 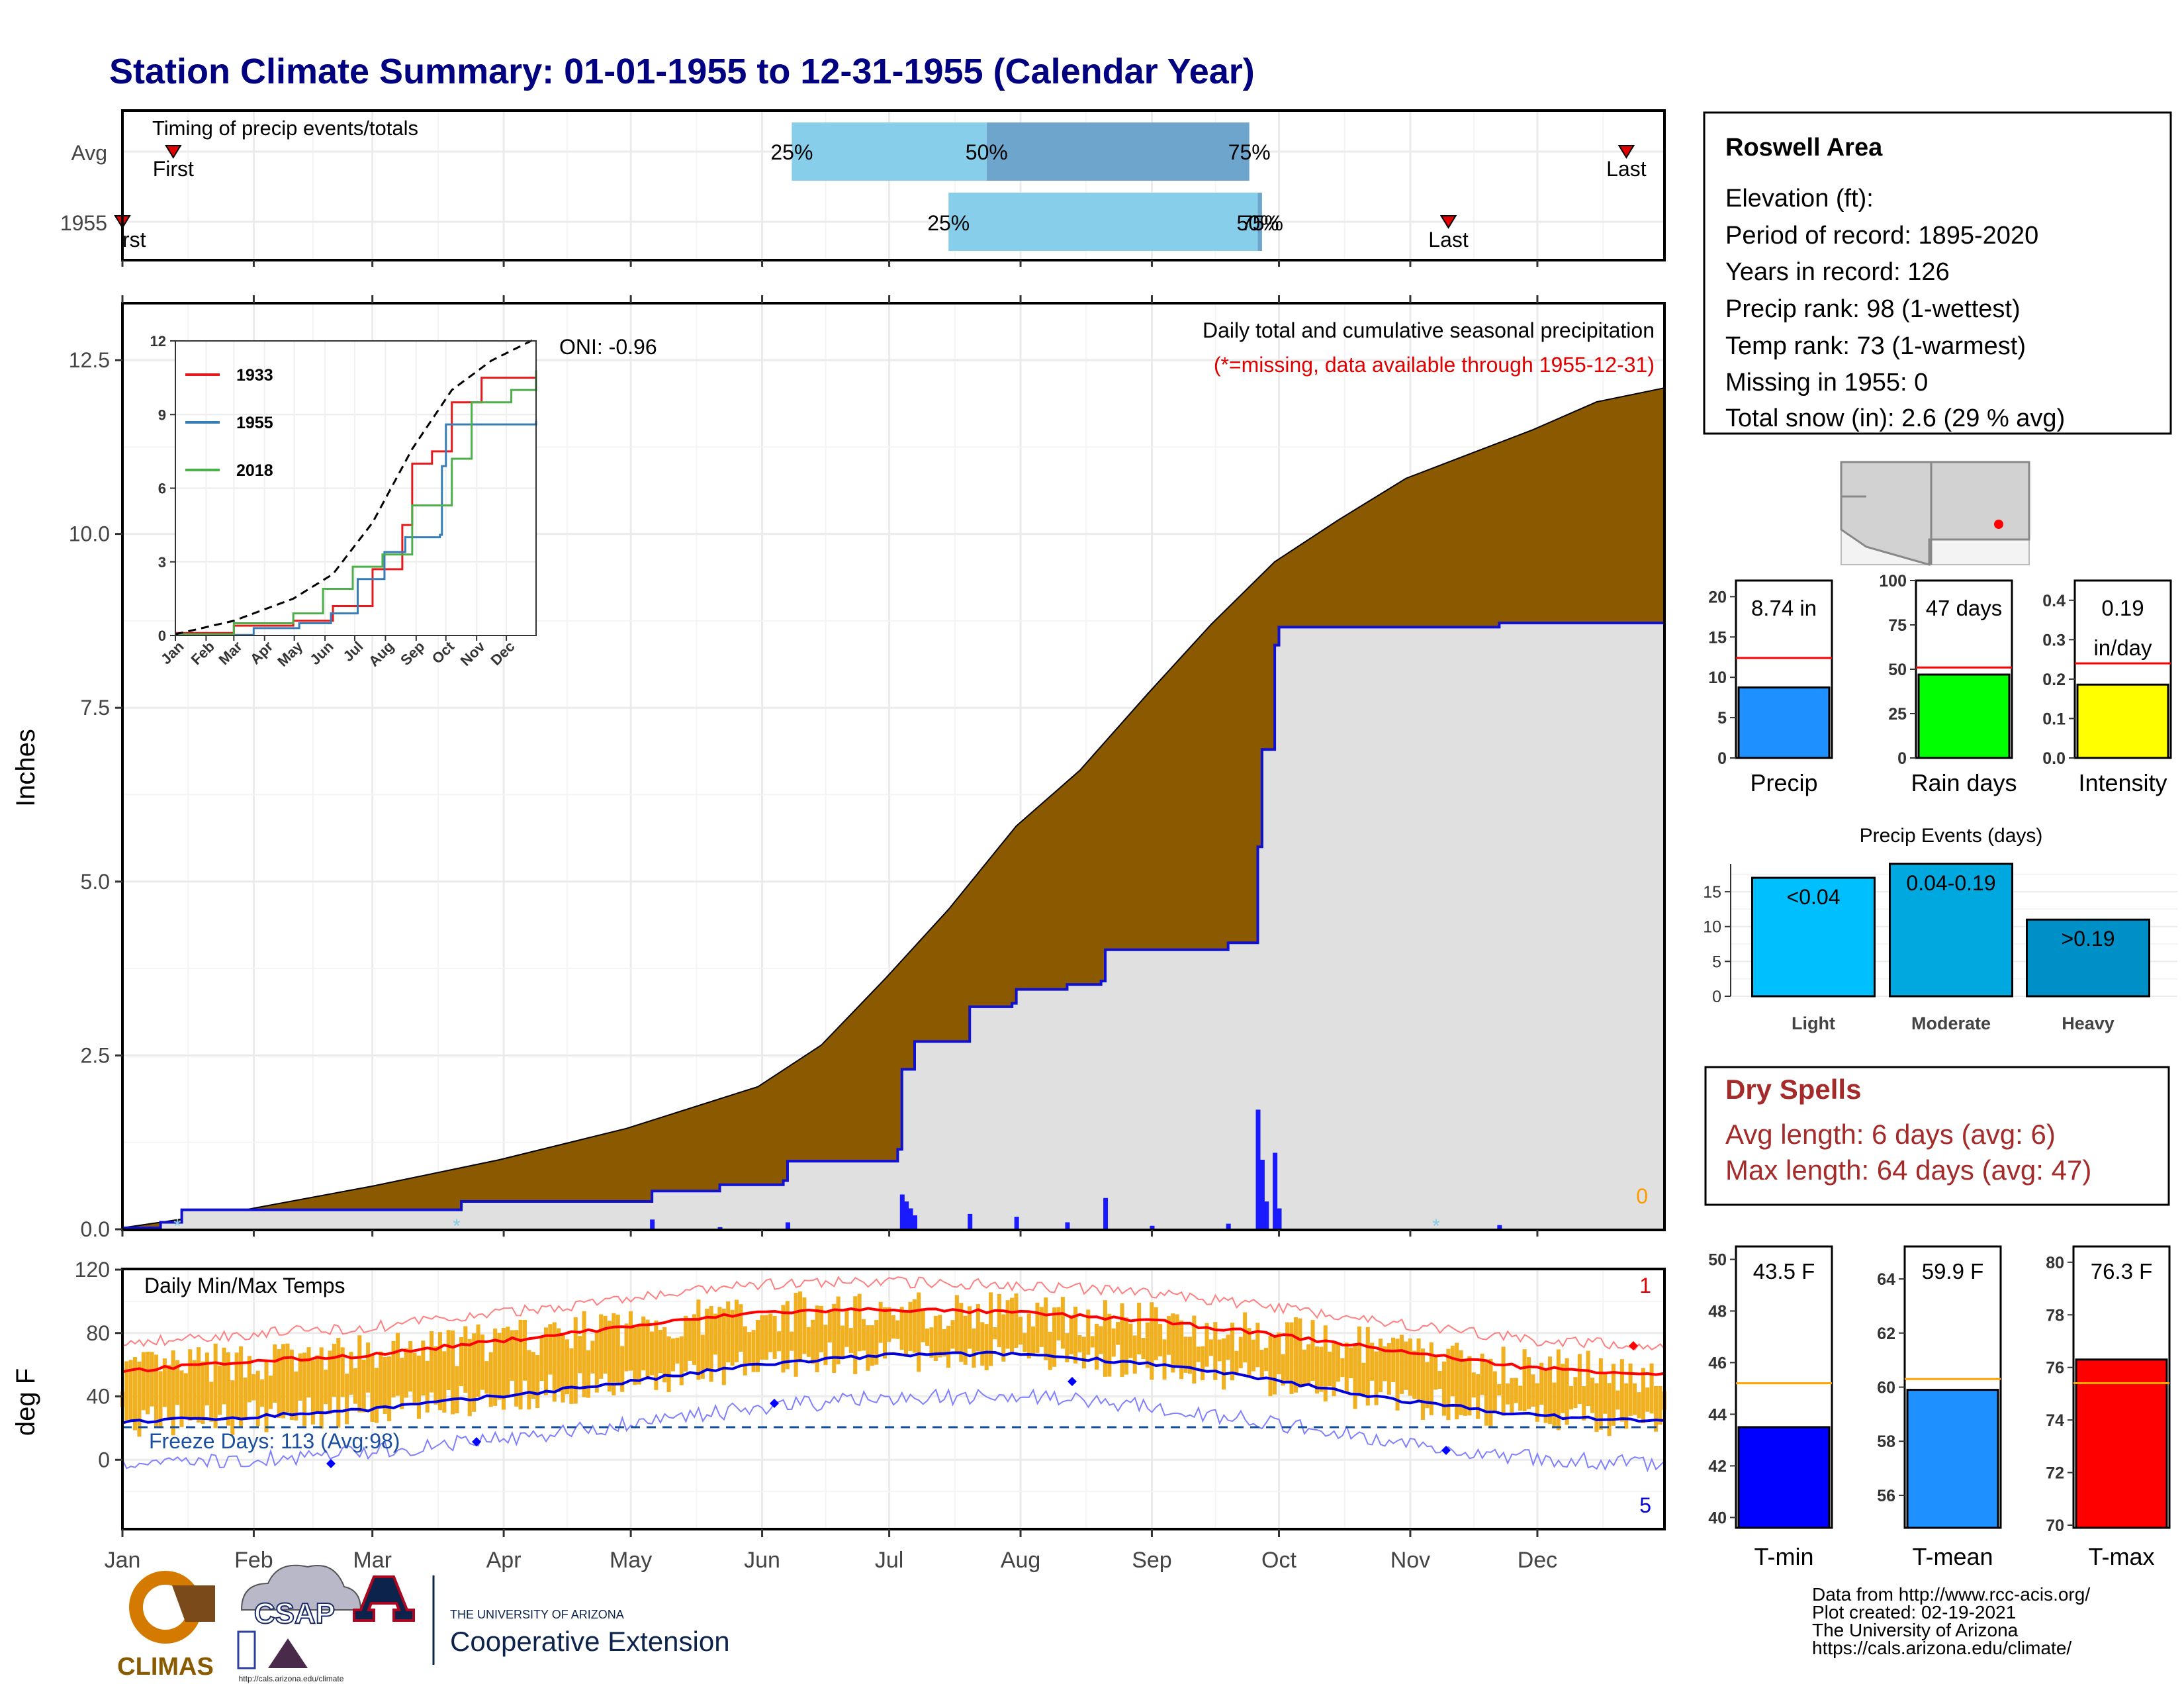 I want to click on precip-y-tick-label: 10.0, so click(x=89, y=534).